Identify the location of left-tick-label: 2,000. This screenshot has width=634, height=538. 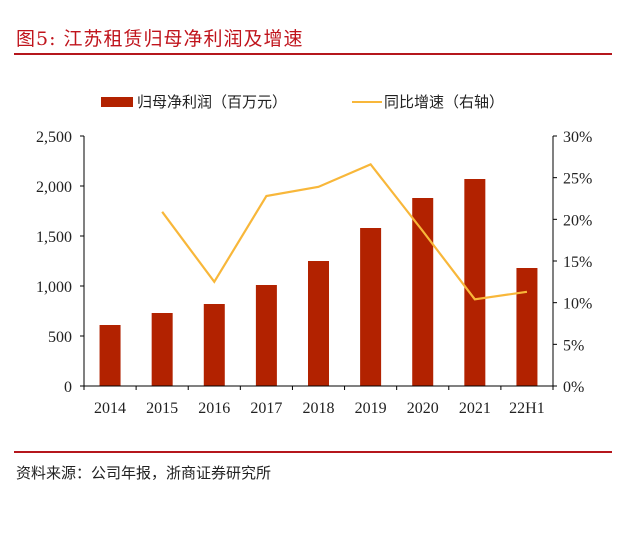
(54, 187).